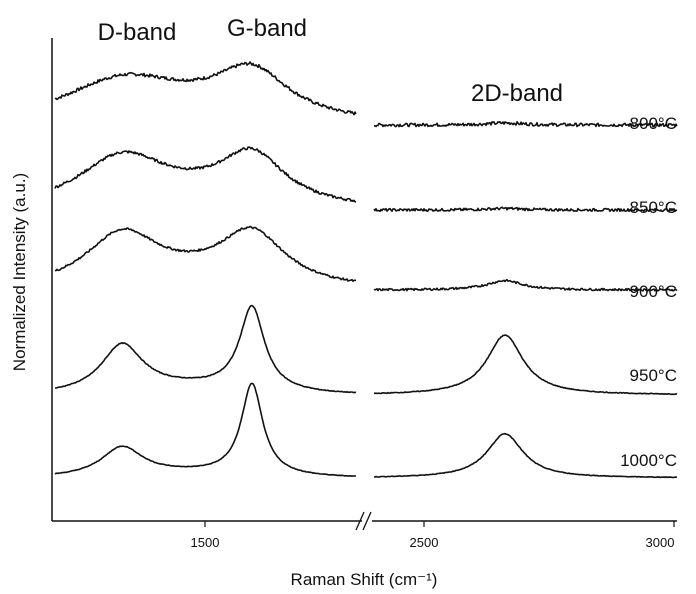  Describe the element at coordinates (205, 349) in the screenshot. I see `spectrum-line-950-left` at that location.